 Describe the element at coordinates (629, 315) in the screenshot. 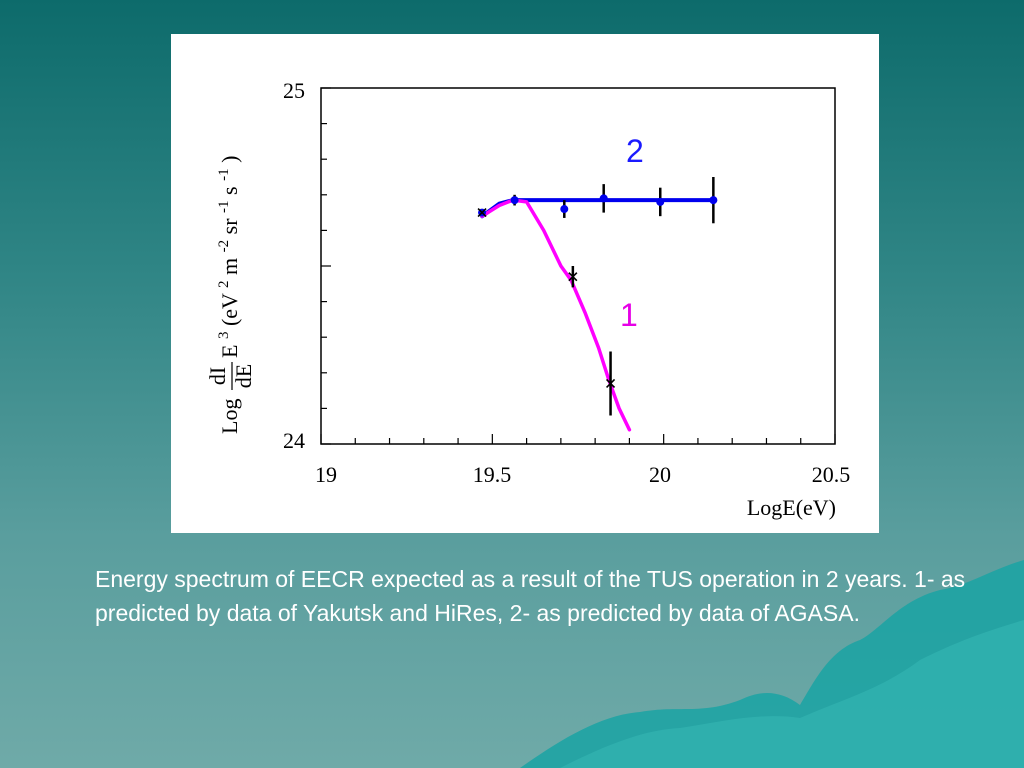

I see `series-1-label: 1` at that location.